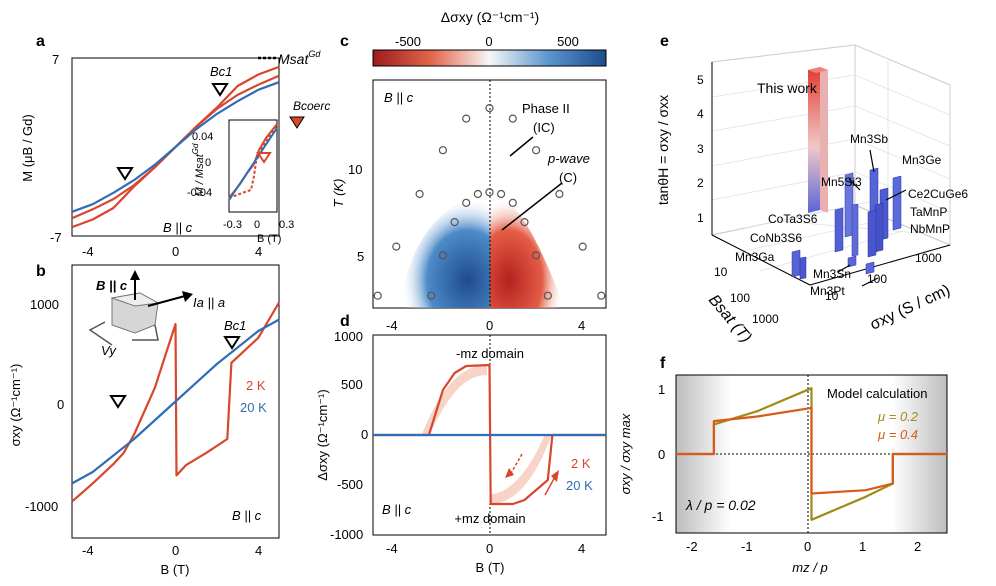  What do you see at coordinates (247, 515) in the screenshot?
I see `condition-b: B || c` at bounding box center [247, 515].